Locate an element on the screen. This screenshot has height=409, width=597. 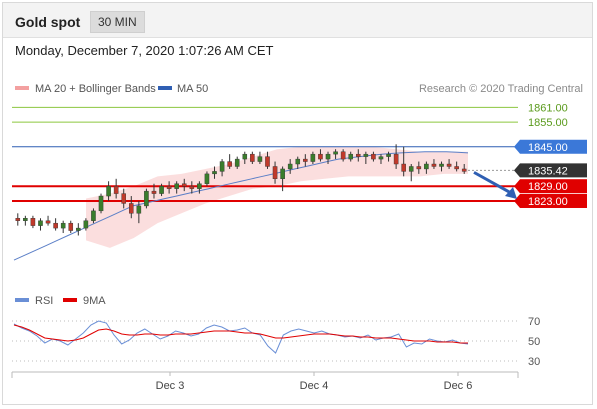
rsi-legend-label: RSI is located at coordinates (44, 301).